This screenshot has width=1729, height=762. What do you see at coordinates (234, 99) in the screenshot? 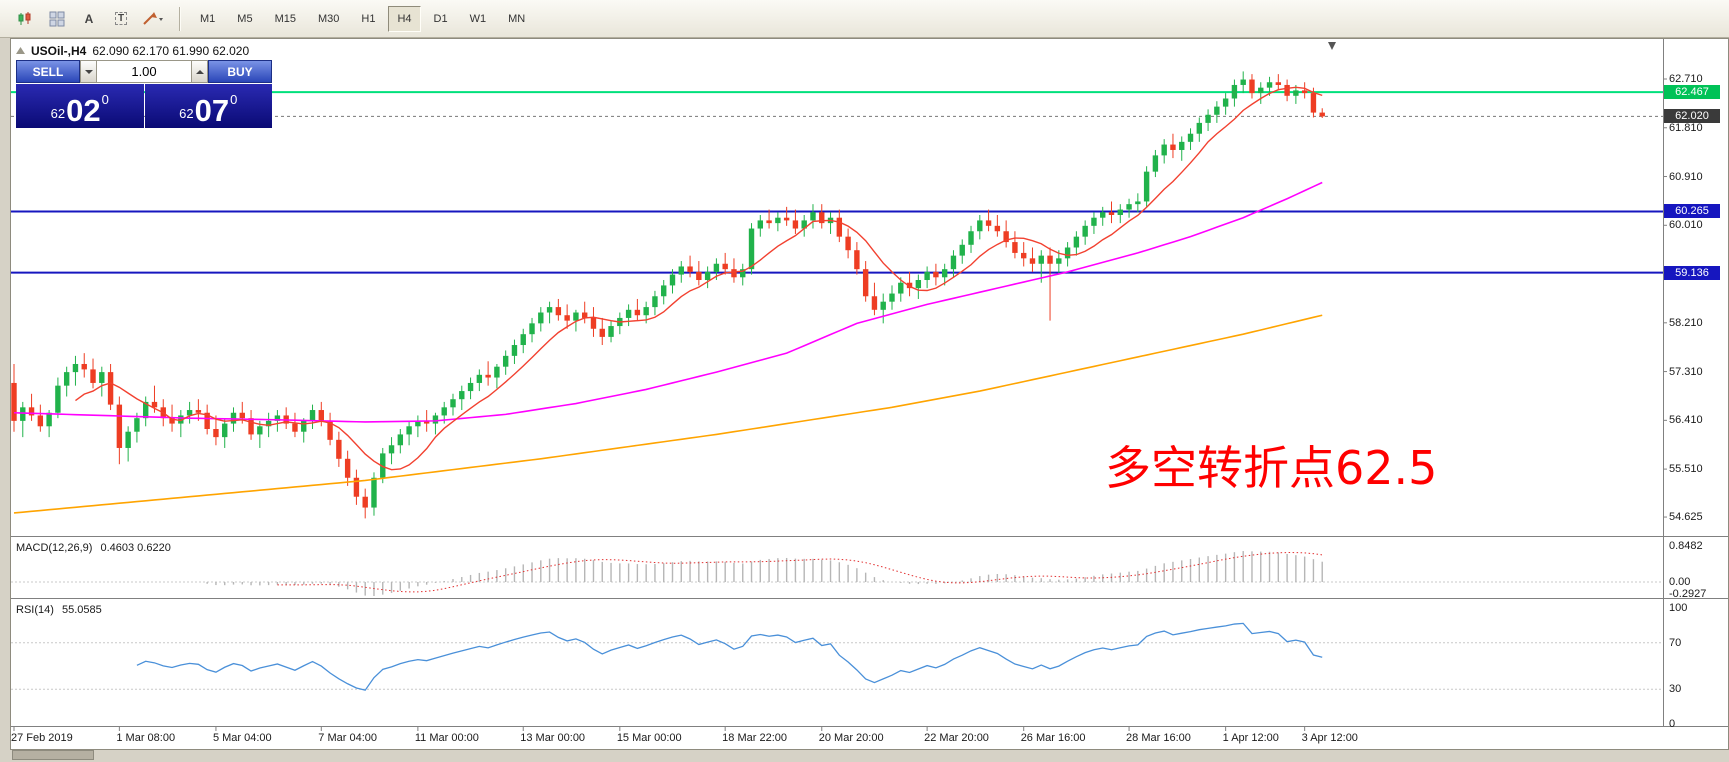
I see `ask-pipette: 0` at bounding box center [234, 99].